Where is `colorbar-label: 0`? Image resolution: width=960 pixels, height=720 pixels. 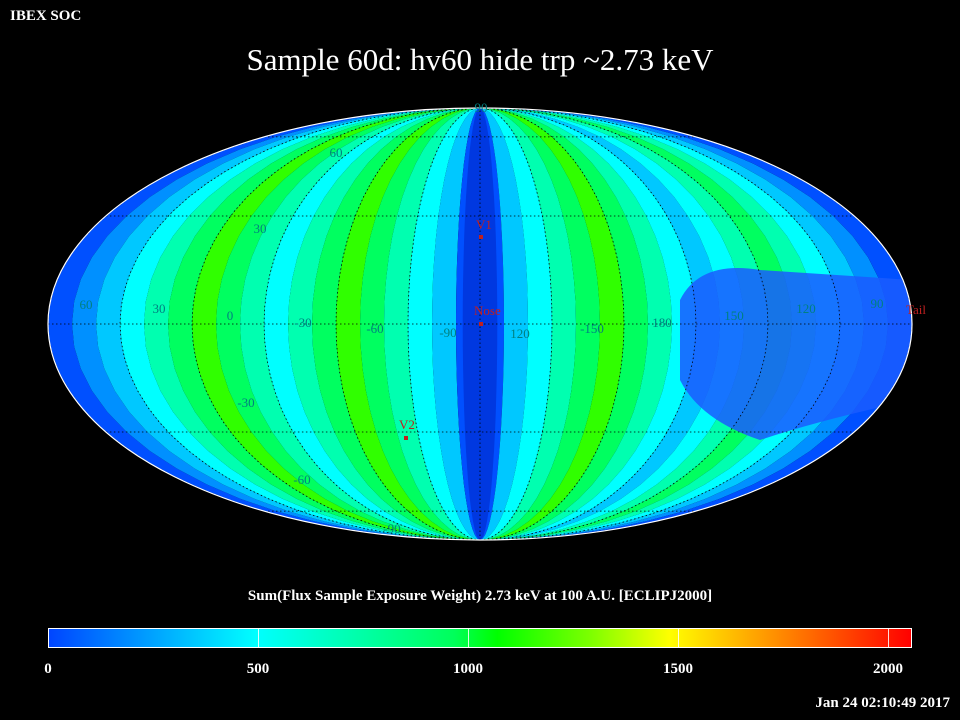 colorbar-label: 0 is located at coordinates (48, 669).